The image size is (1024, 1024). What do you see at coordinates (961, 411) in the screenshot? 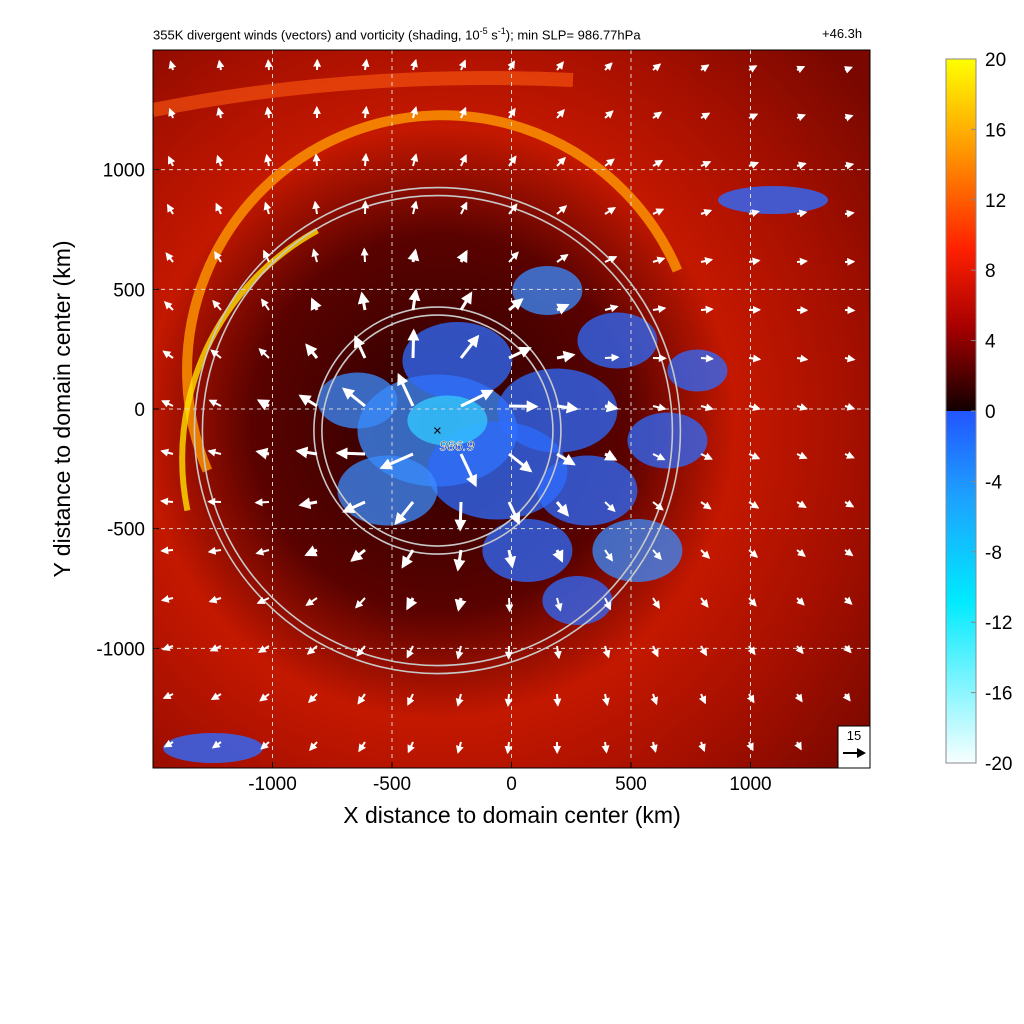
I see `colorbar-scale` at bounding box center [961, 411].